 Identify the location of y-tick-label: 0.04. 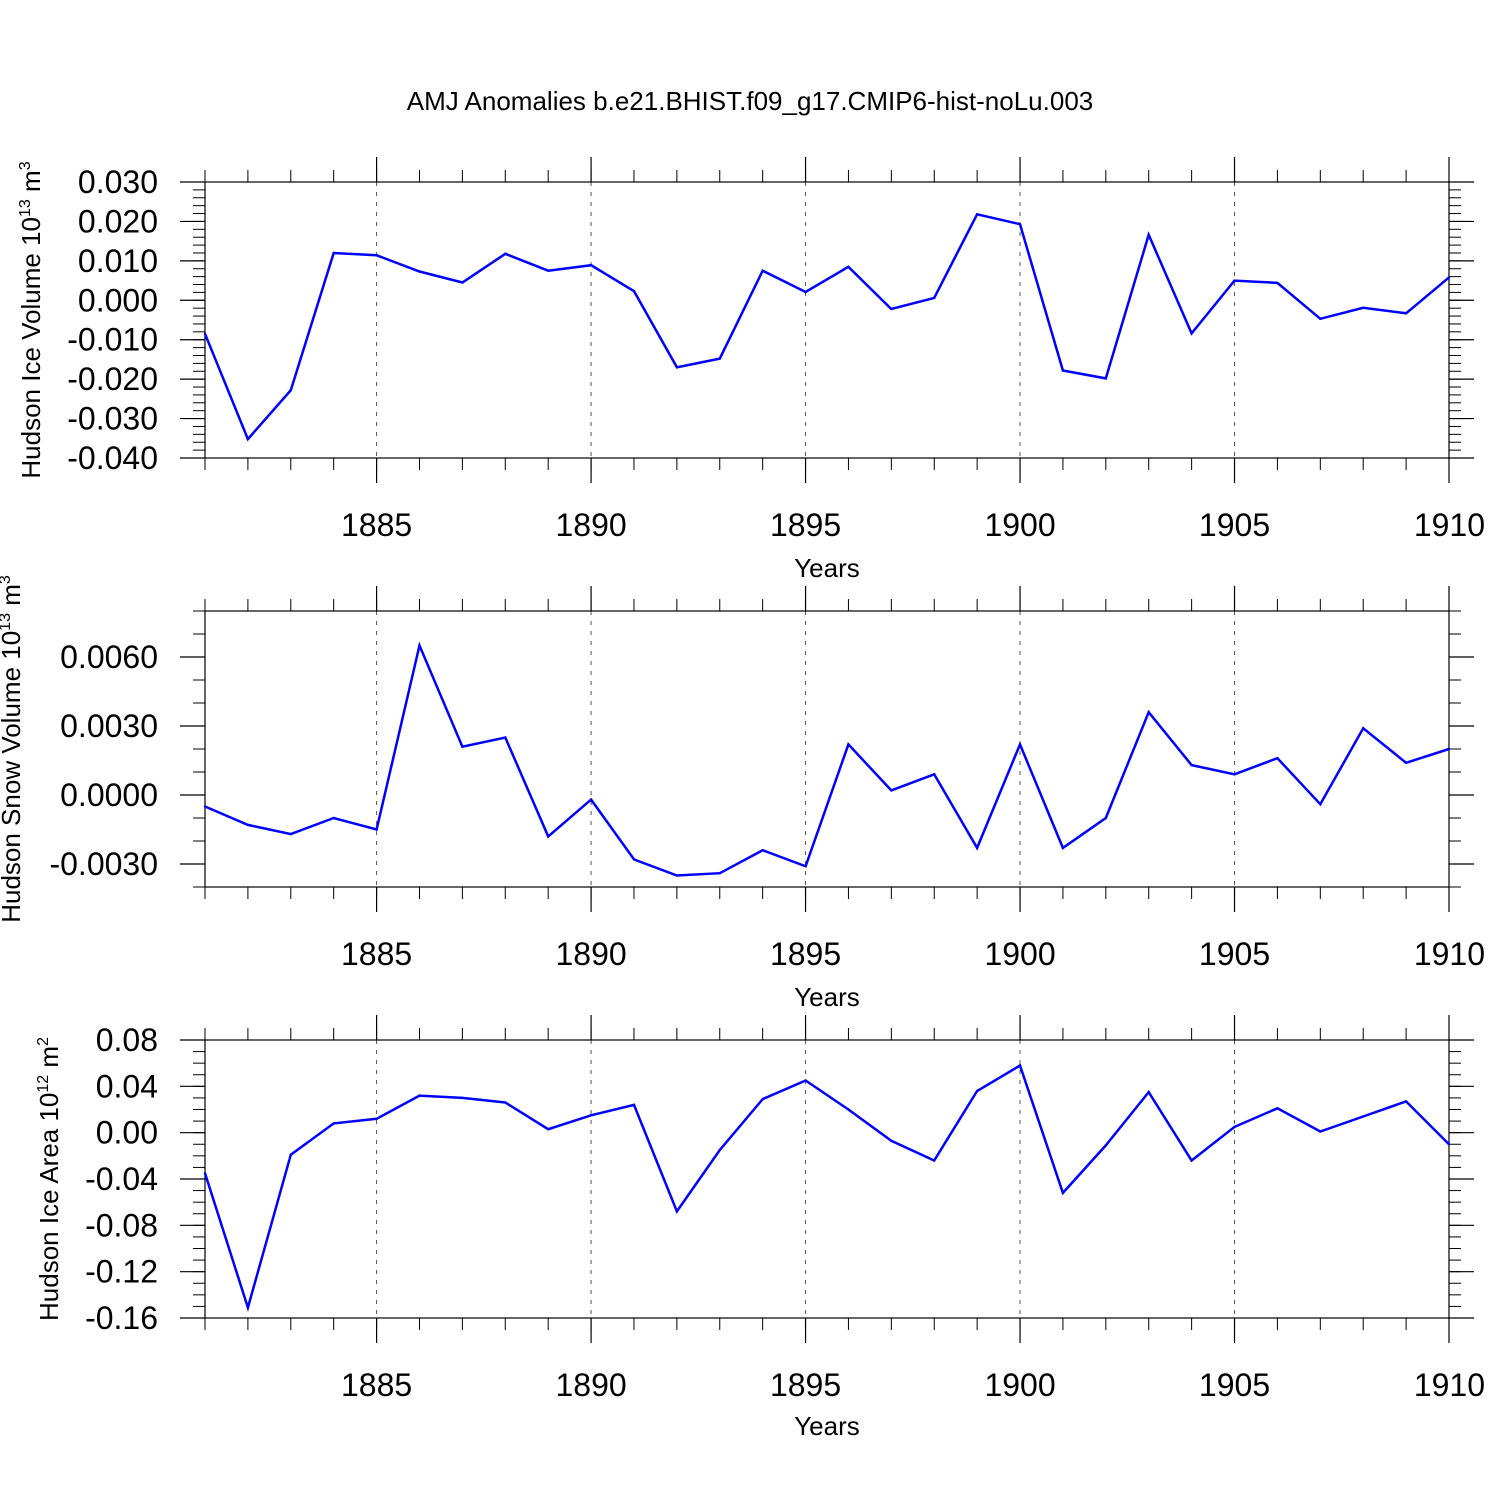
(127, 1086).